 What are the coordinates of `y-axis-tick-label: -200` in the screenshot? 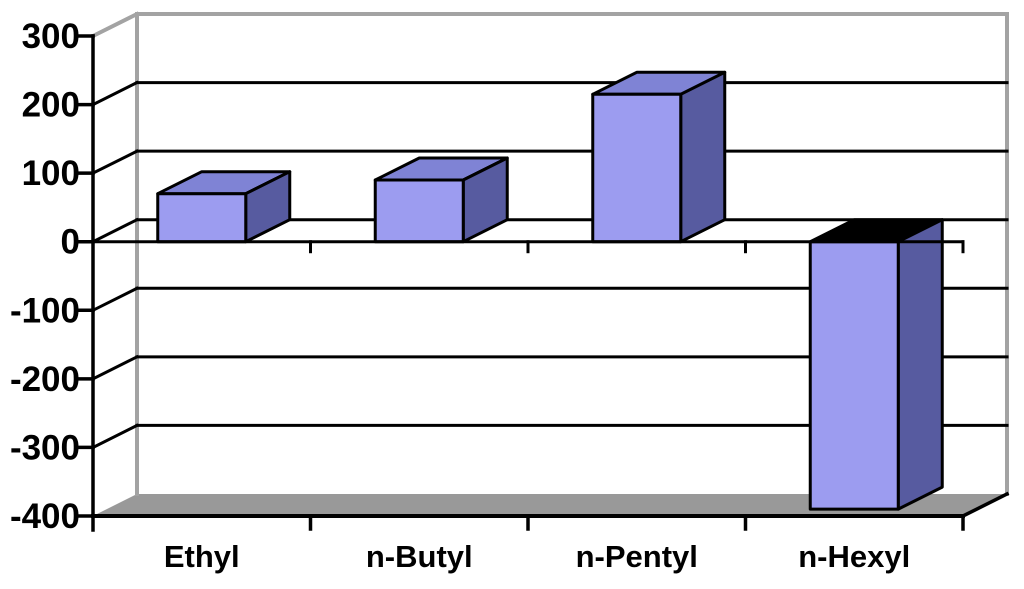 It's located at (45, 379).